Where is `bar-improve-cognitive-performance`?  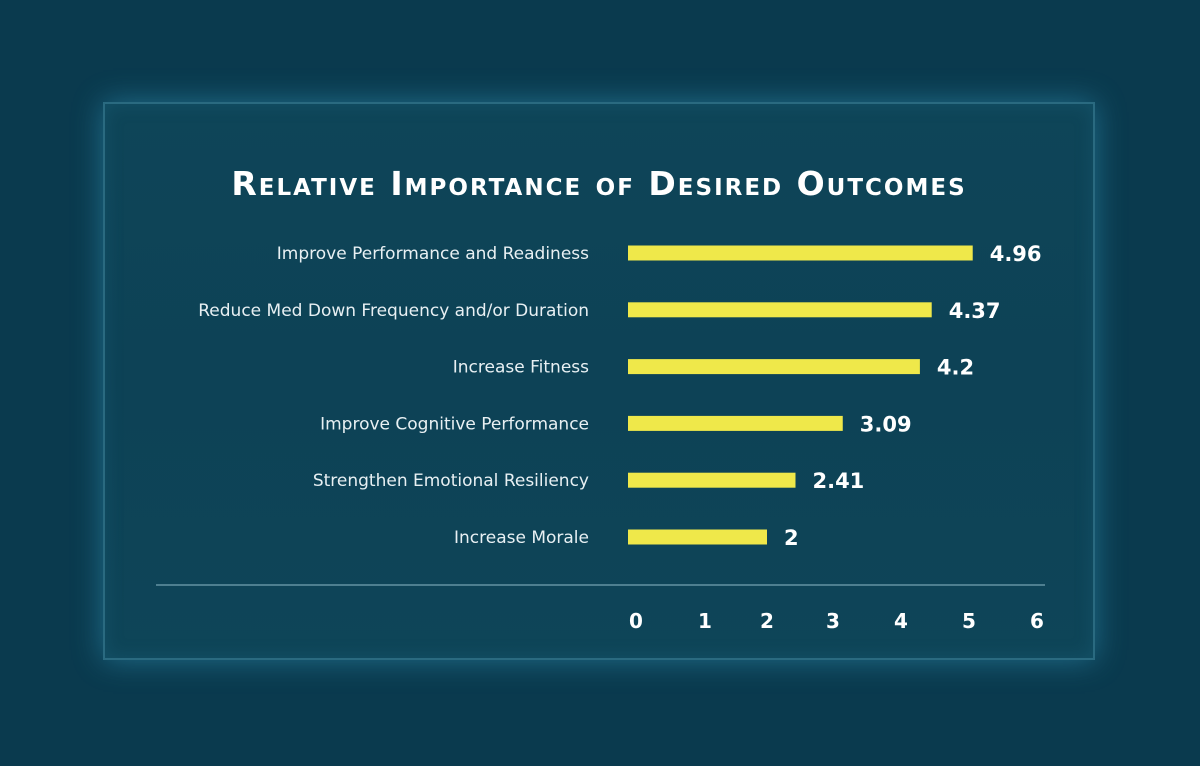 bar-improve-cognitive-performance is located at coordinates (735, 423).